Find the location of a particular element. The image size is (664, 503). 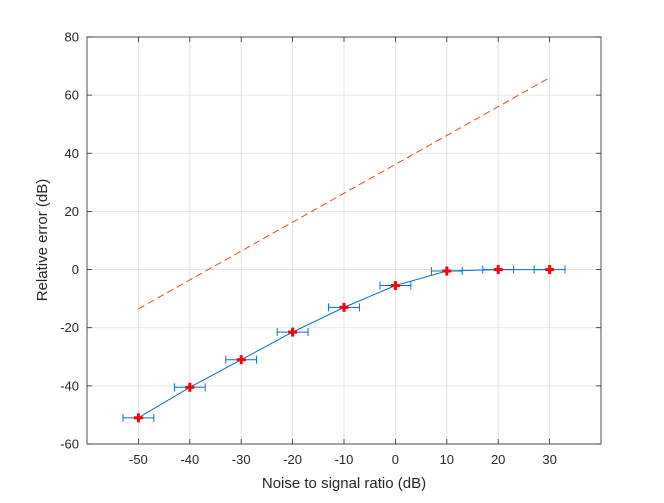

y-tick-label: 40 is located at coordinates (72, 153).